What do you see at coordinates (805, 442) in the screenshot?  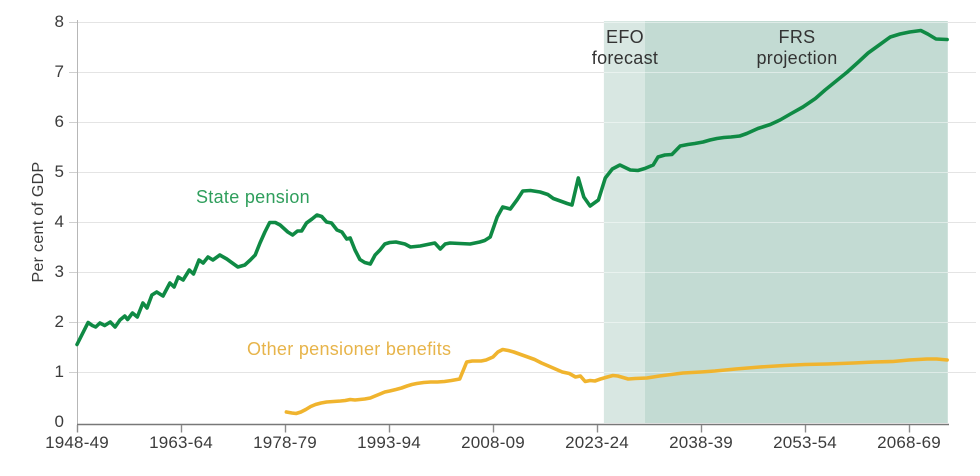 I see `x-tick-label: 2053-54` at bounding box center [805, 442].